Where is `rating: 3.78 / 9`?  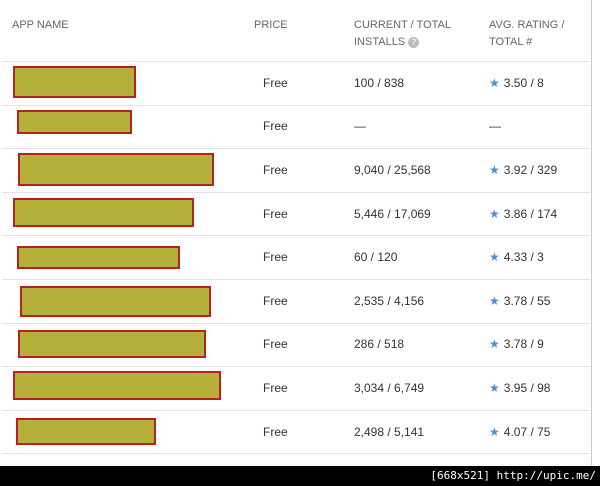 rating: 3.78 / 9 is located at coordinates (523, 344).